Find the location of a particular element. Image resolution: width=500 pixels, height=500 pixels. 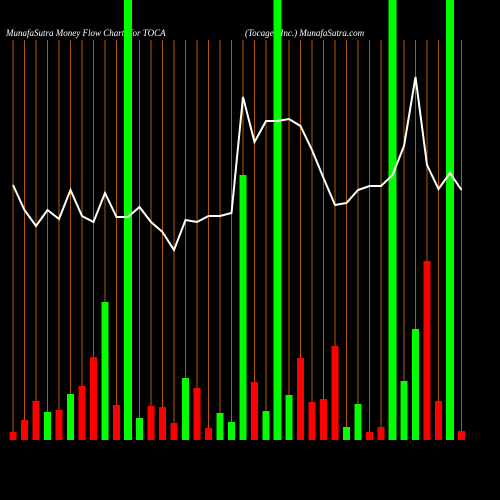

chart-subtitle: (Tocagen Inc.) MunafaSutra.com is located at coordinates (305, 33).